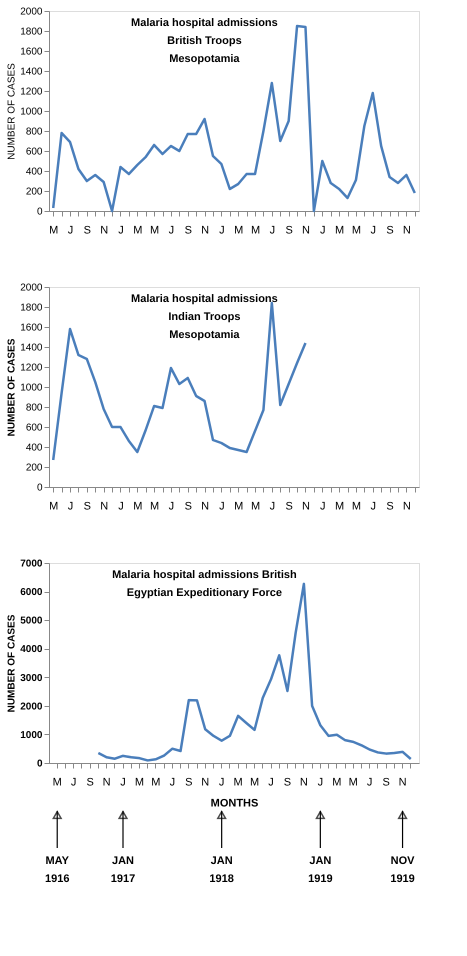  Describe the element at coordinates (31, 564) in the screenshot. I see `y-tick-label: 7000` at that location.